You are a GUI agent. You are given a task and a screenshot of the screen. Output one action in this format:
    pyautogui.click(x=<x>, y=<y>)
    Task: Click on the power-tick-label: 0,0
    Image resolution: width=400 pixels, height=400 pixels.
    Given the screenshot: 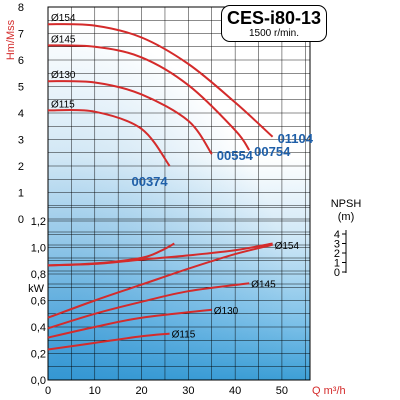 What is the action you would take?
    pyautogui.click(x=38, y=381)
    